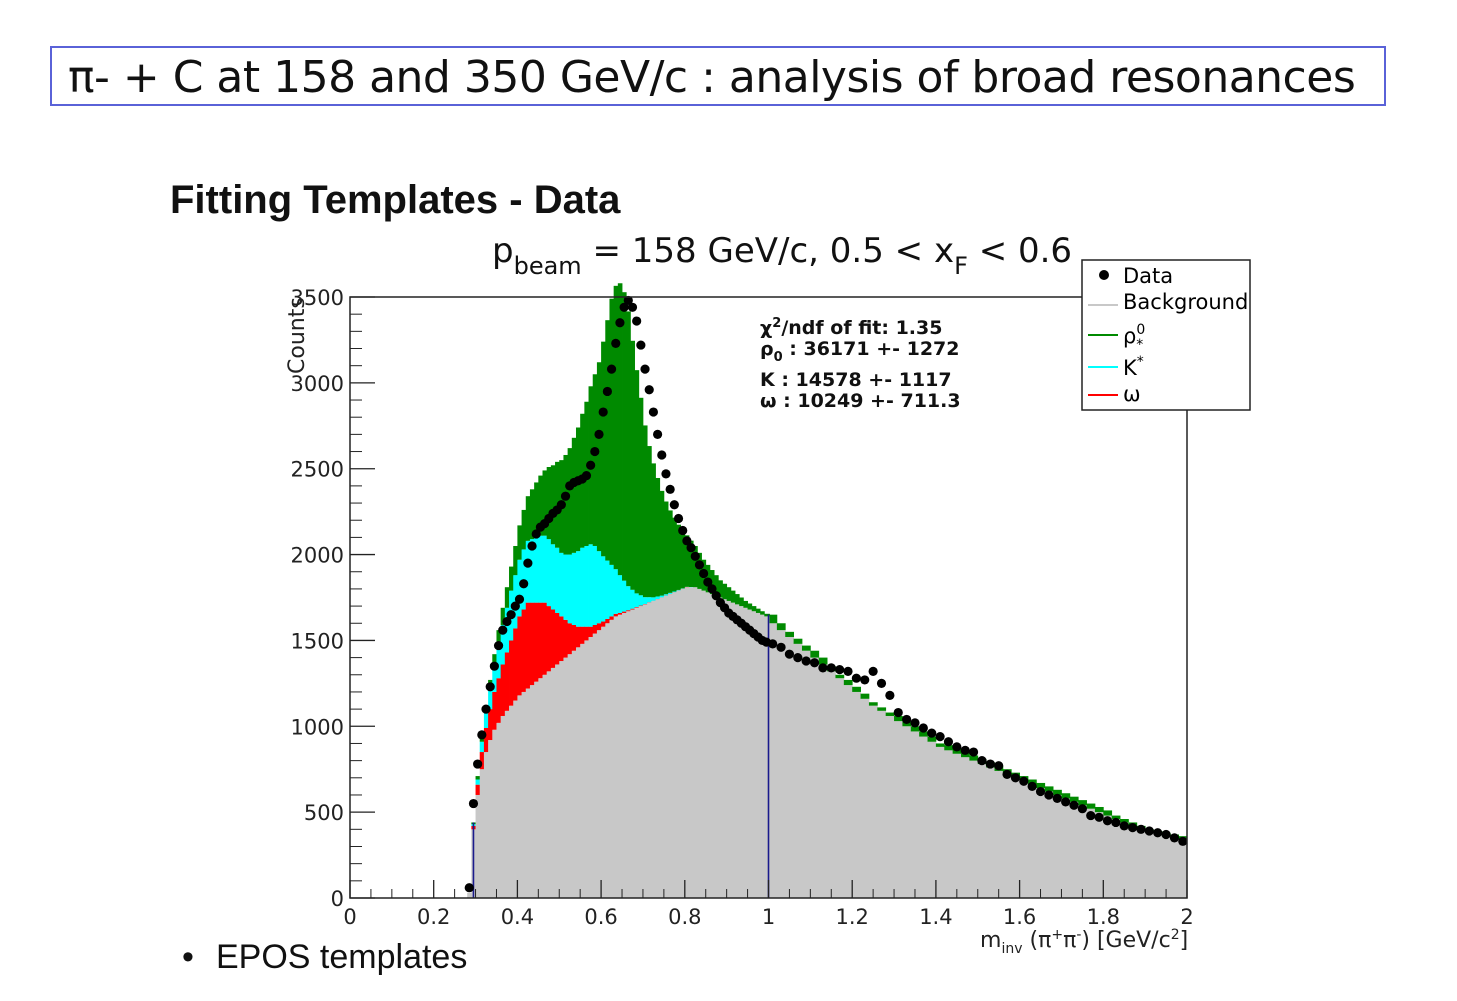 The image size is (1457, 1001). Describe the element at coordinates (768, 251) in the screenshot. I see `plot-title-middle: = 158 GeV/c, 0.5 < x` at that location.